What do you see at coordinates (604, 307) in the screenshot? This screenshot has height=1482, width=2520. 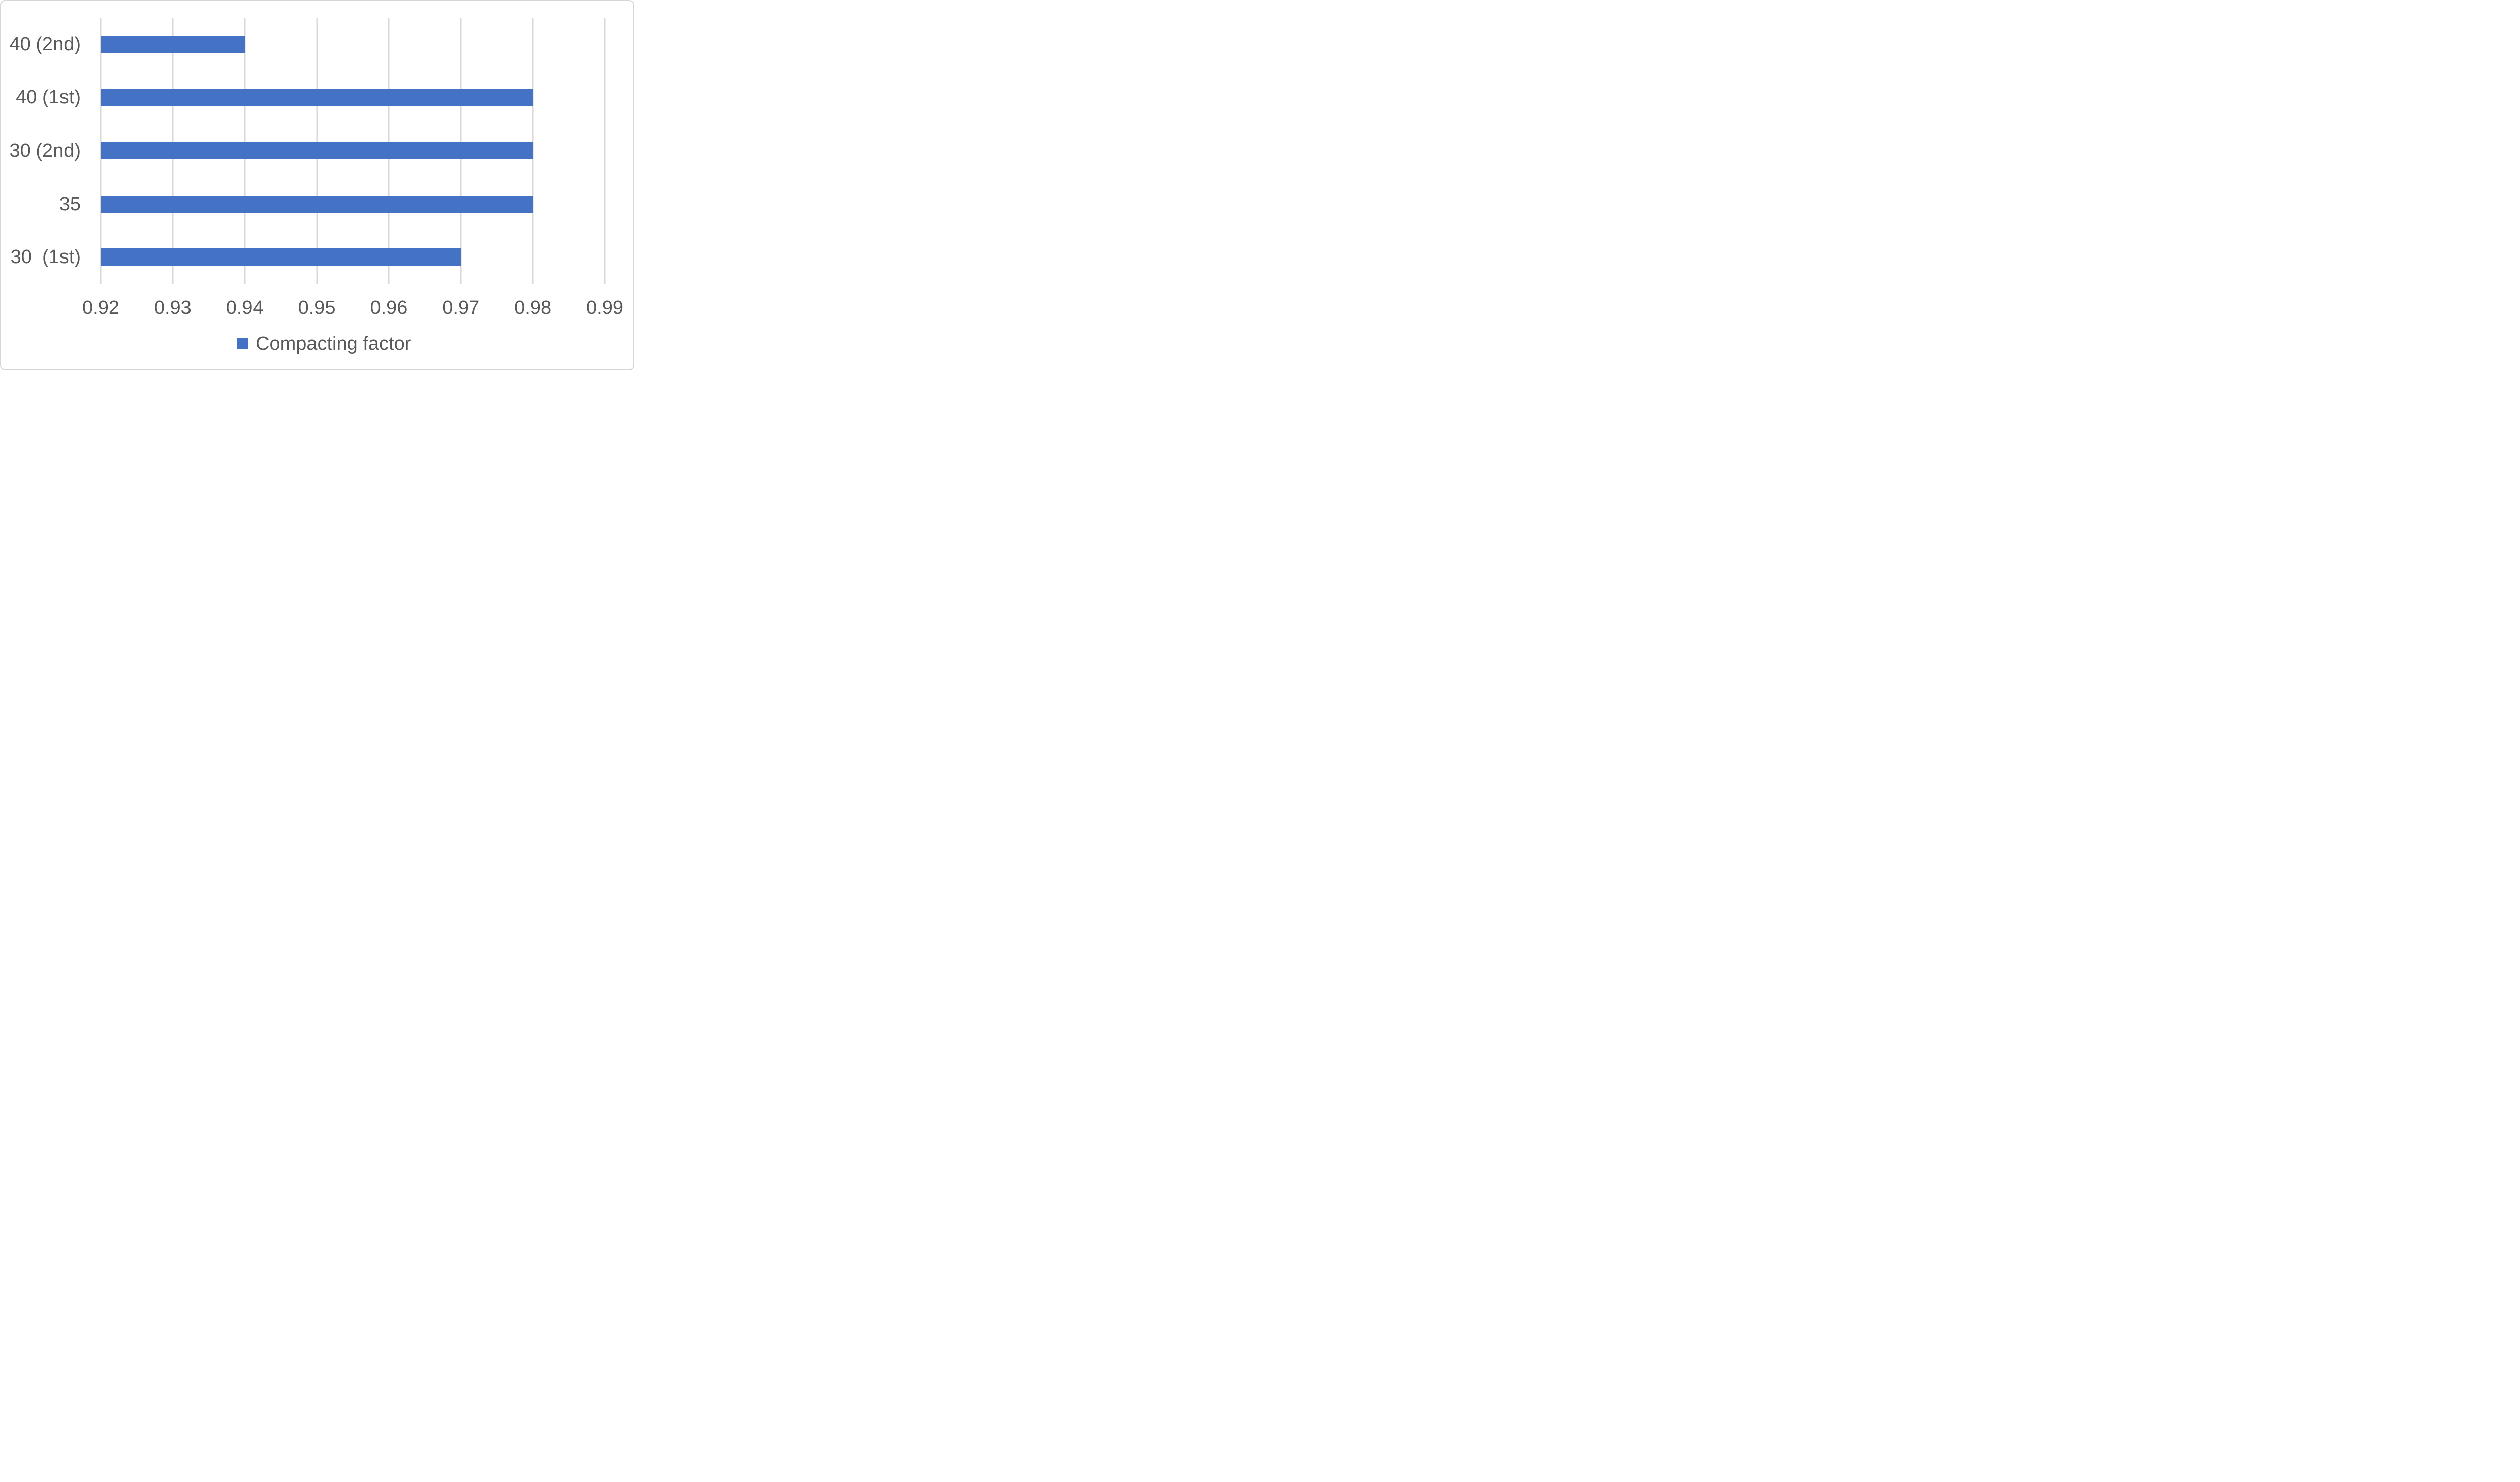 I see `x-tick-label: 0.99` at bounding box center [604, 307].